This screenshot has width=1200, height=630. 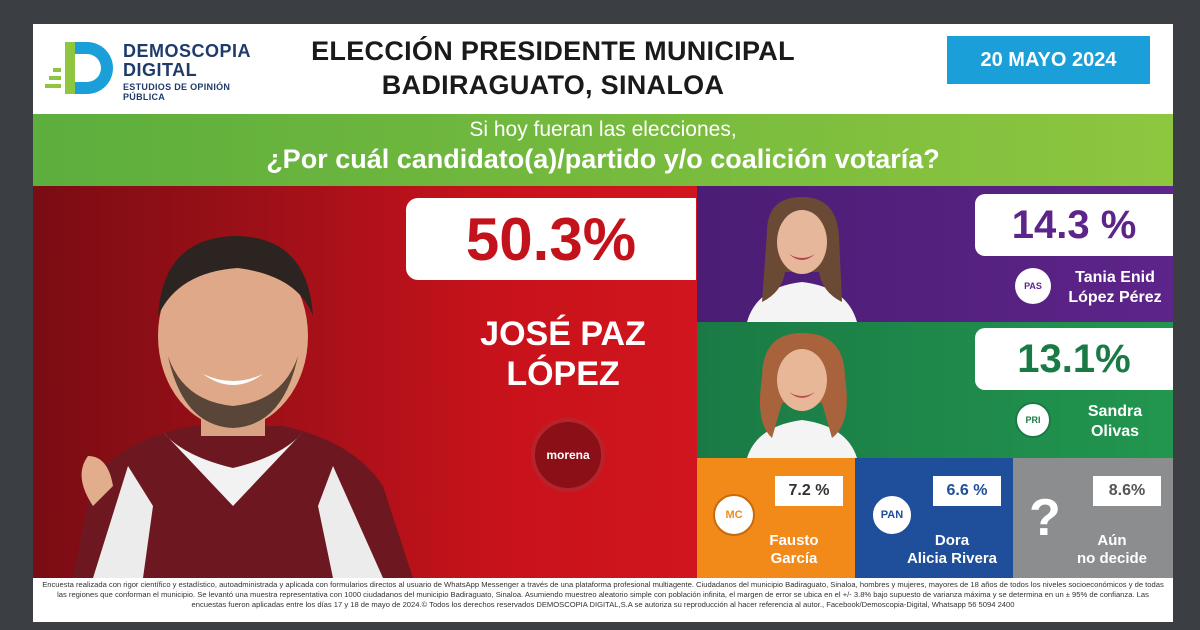 I want to click on date-badge: 20 MAYO 2024, so click(x=1051, y=63).